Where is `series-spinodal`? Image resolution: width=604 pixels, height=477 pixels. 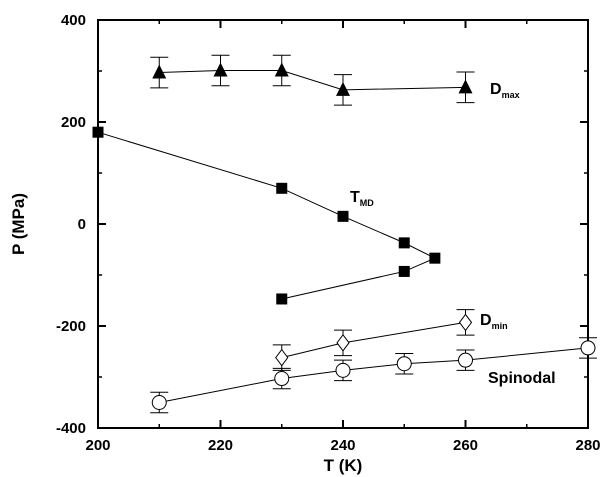
series-spinodal is located at coordinates (373, 375).